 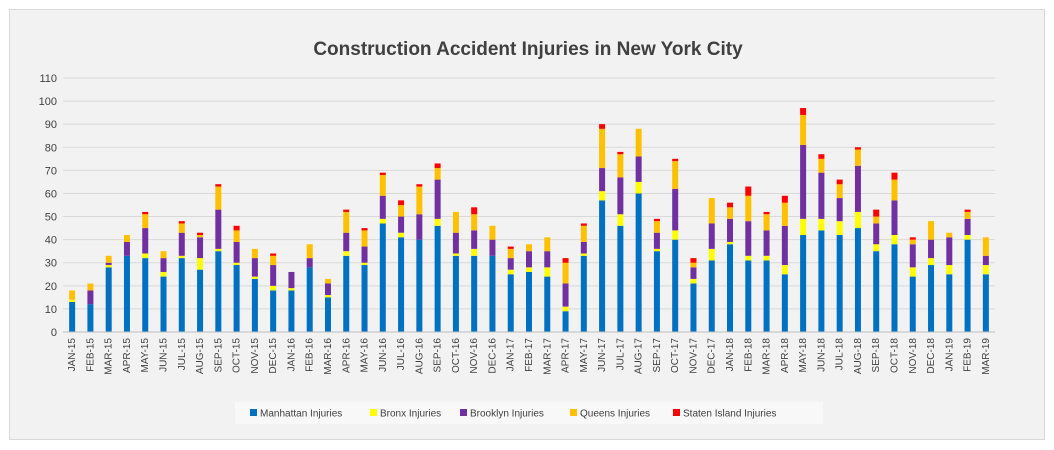 I want to click on x-tick-label: JAN-15, so click(x=72, y=355).